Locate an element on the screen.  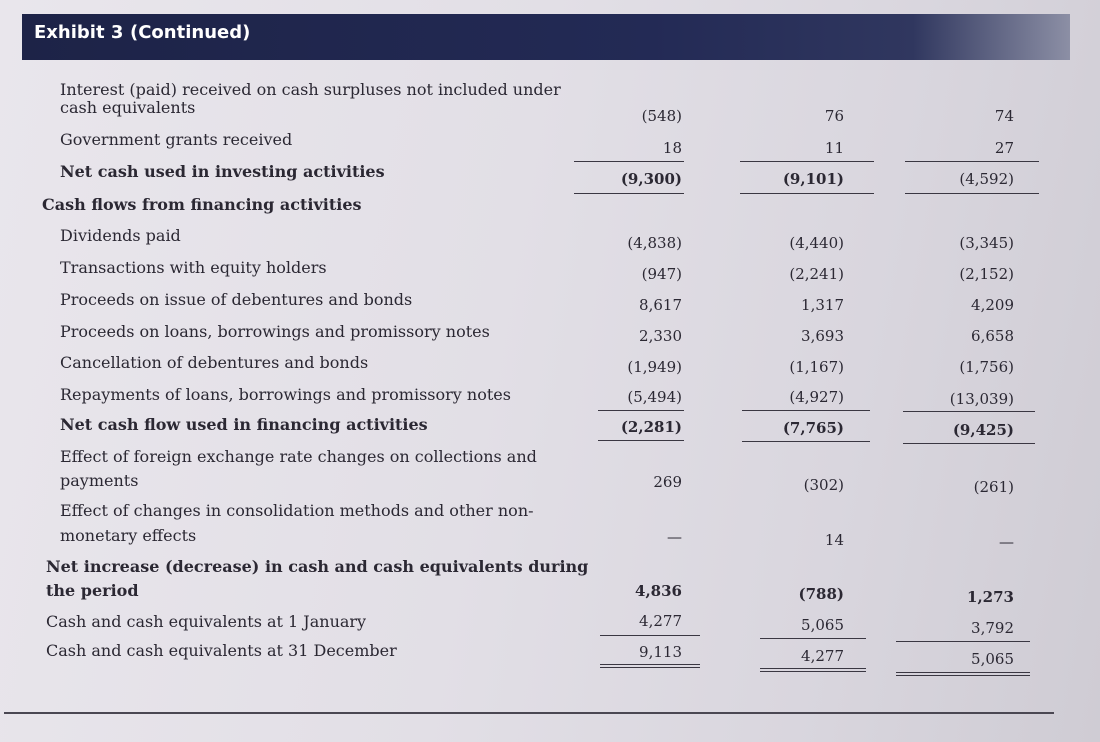
page-bottom-rule is located at coordinates (529, 713).